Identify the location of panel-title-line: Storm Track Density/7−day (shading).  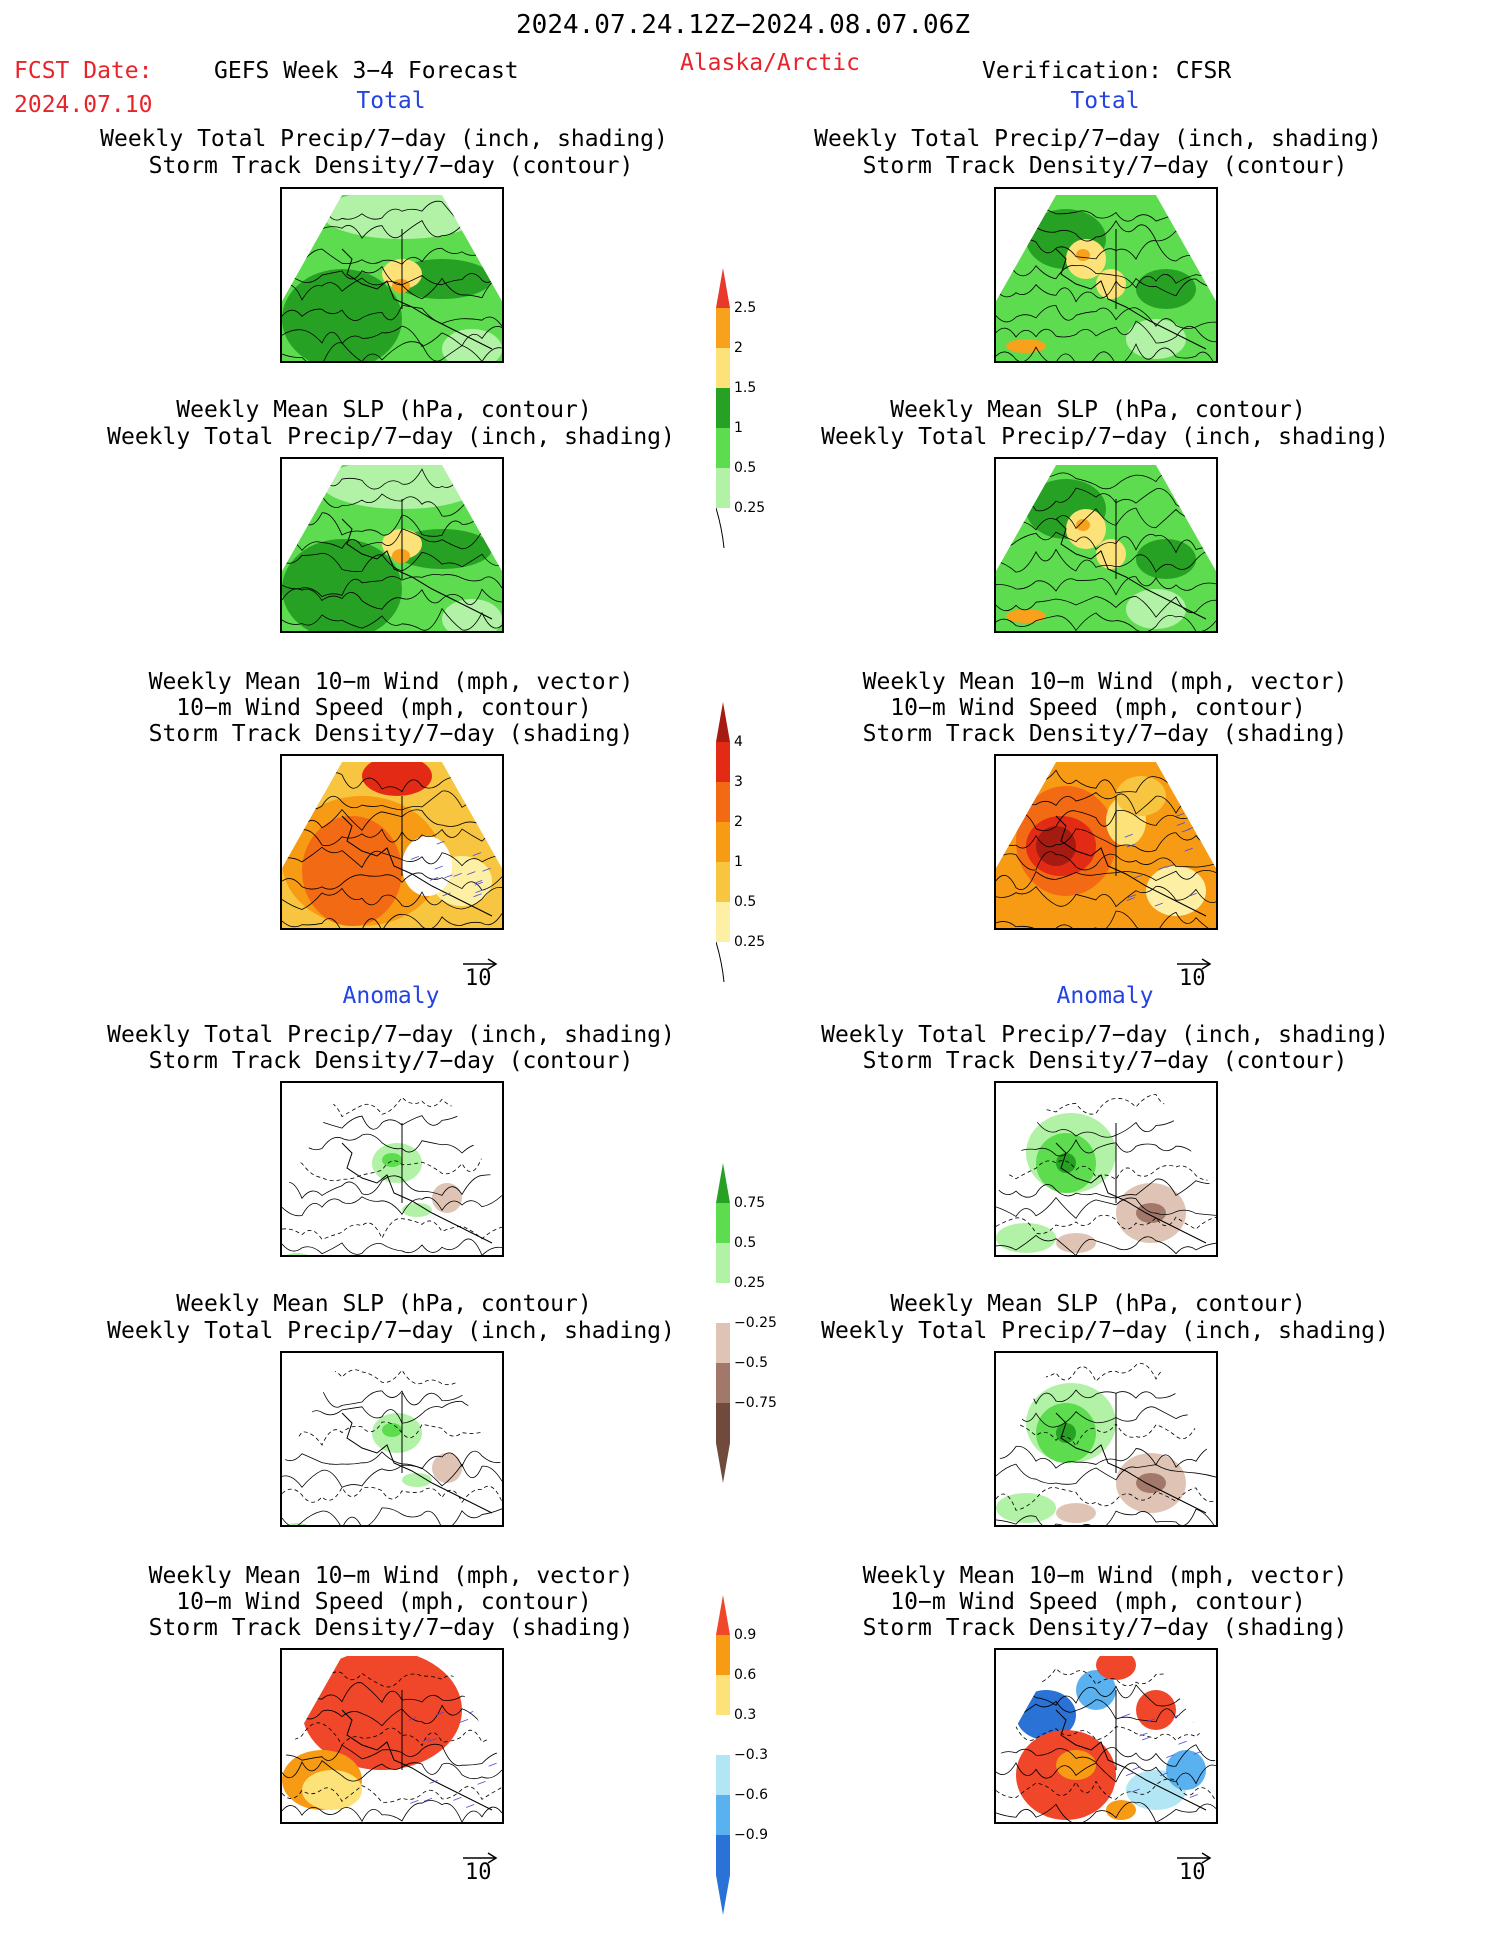
(391, 734).